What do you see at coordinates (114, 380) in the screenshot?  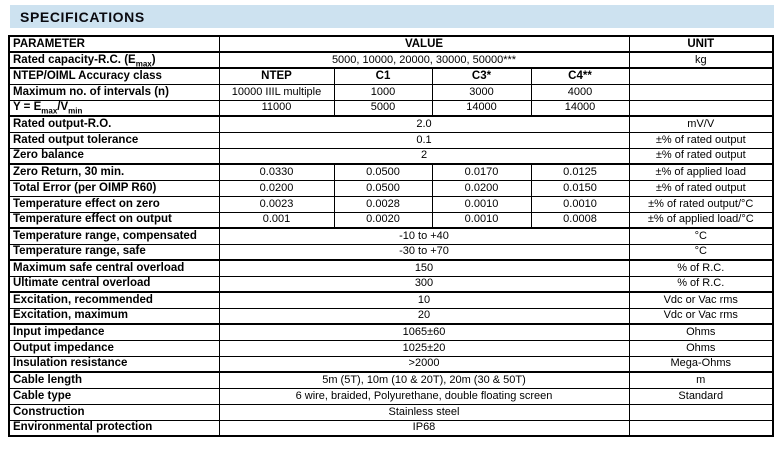 I see `param-cell: Cable length` at bounding box center [114, 380].